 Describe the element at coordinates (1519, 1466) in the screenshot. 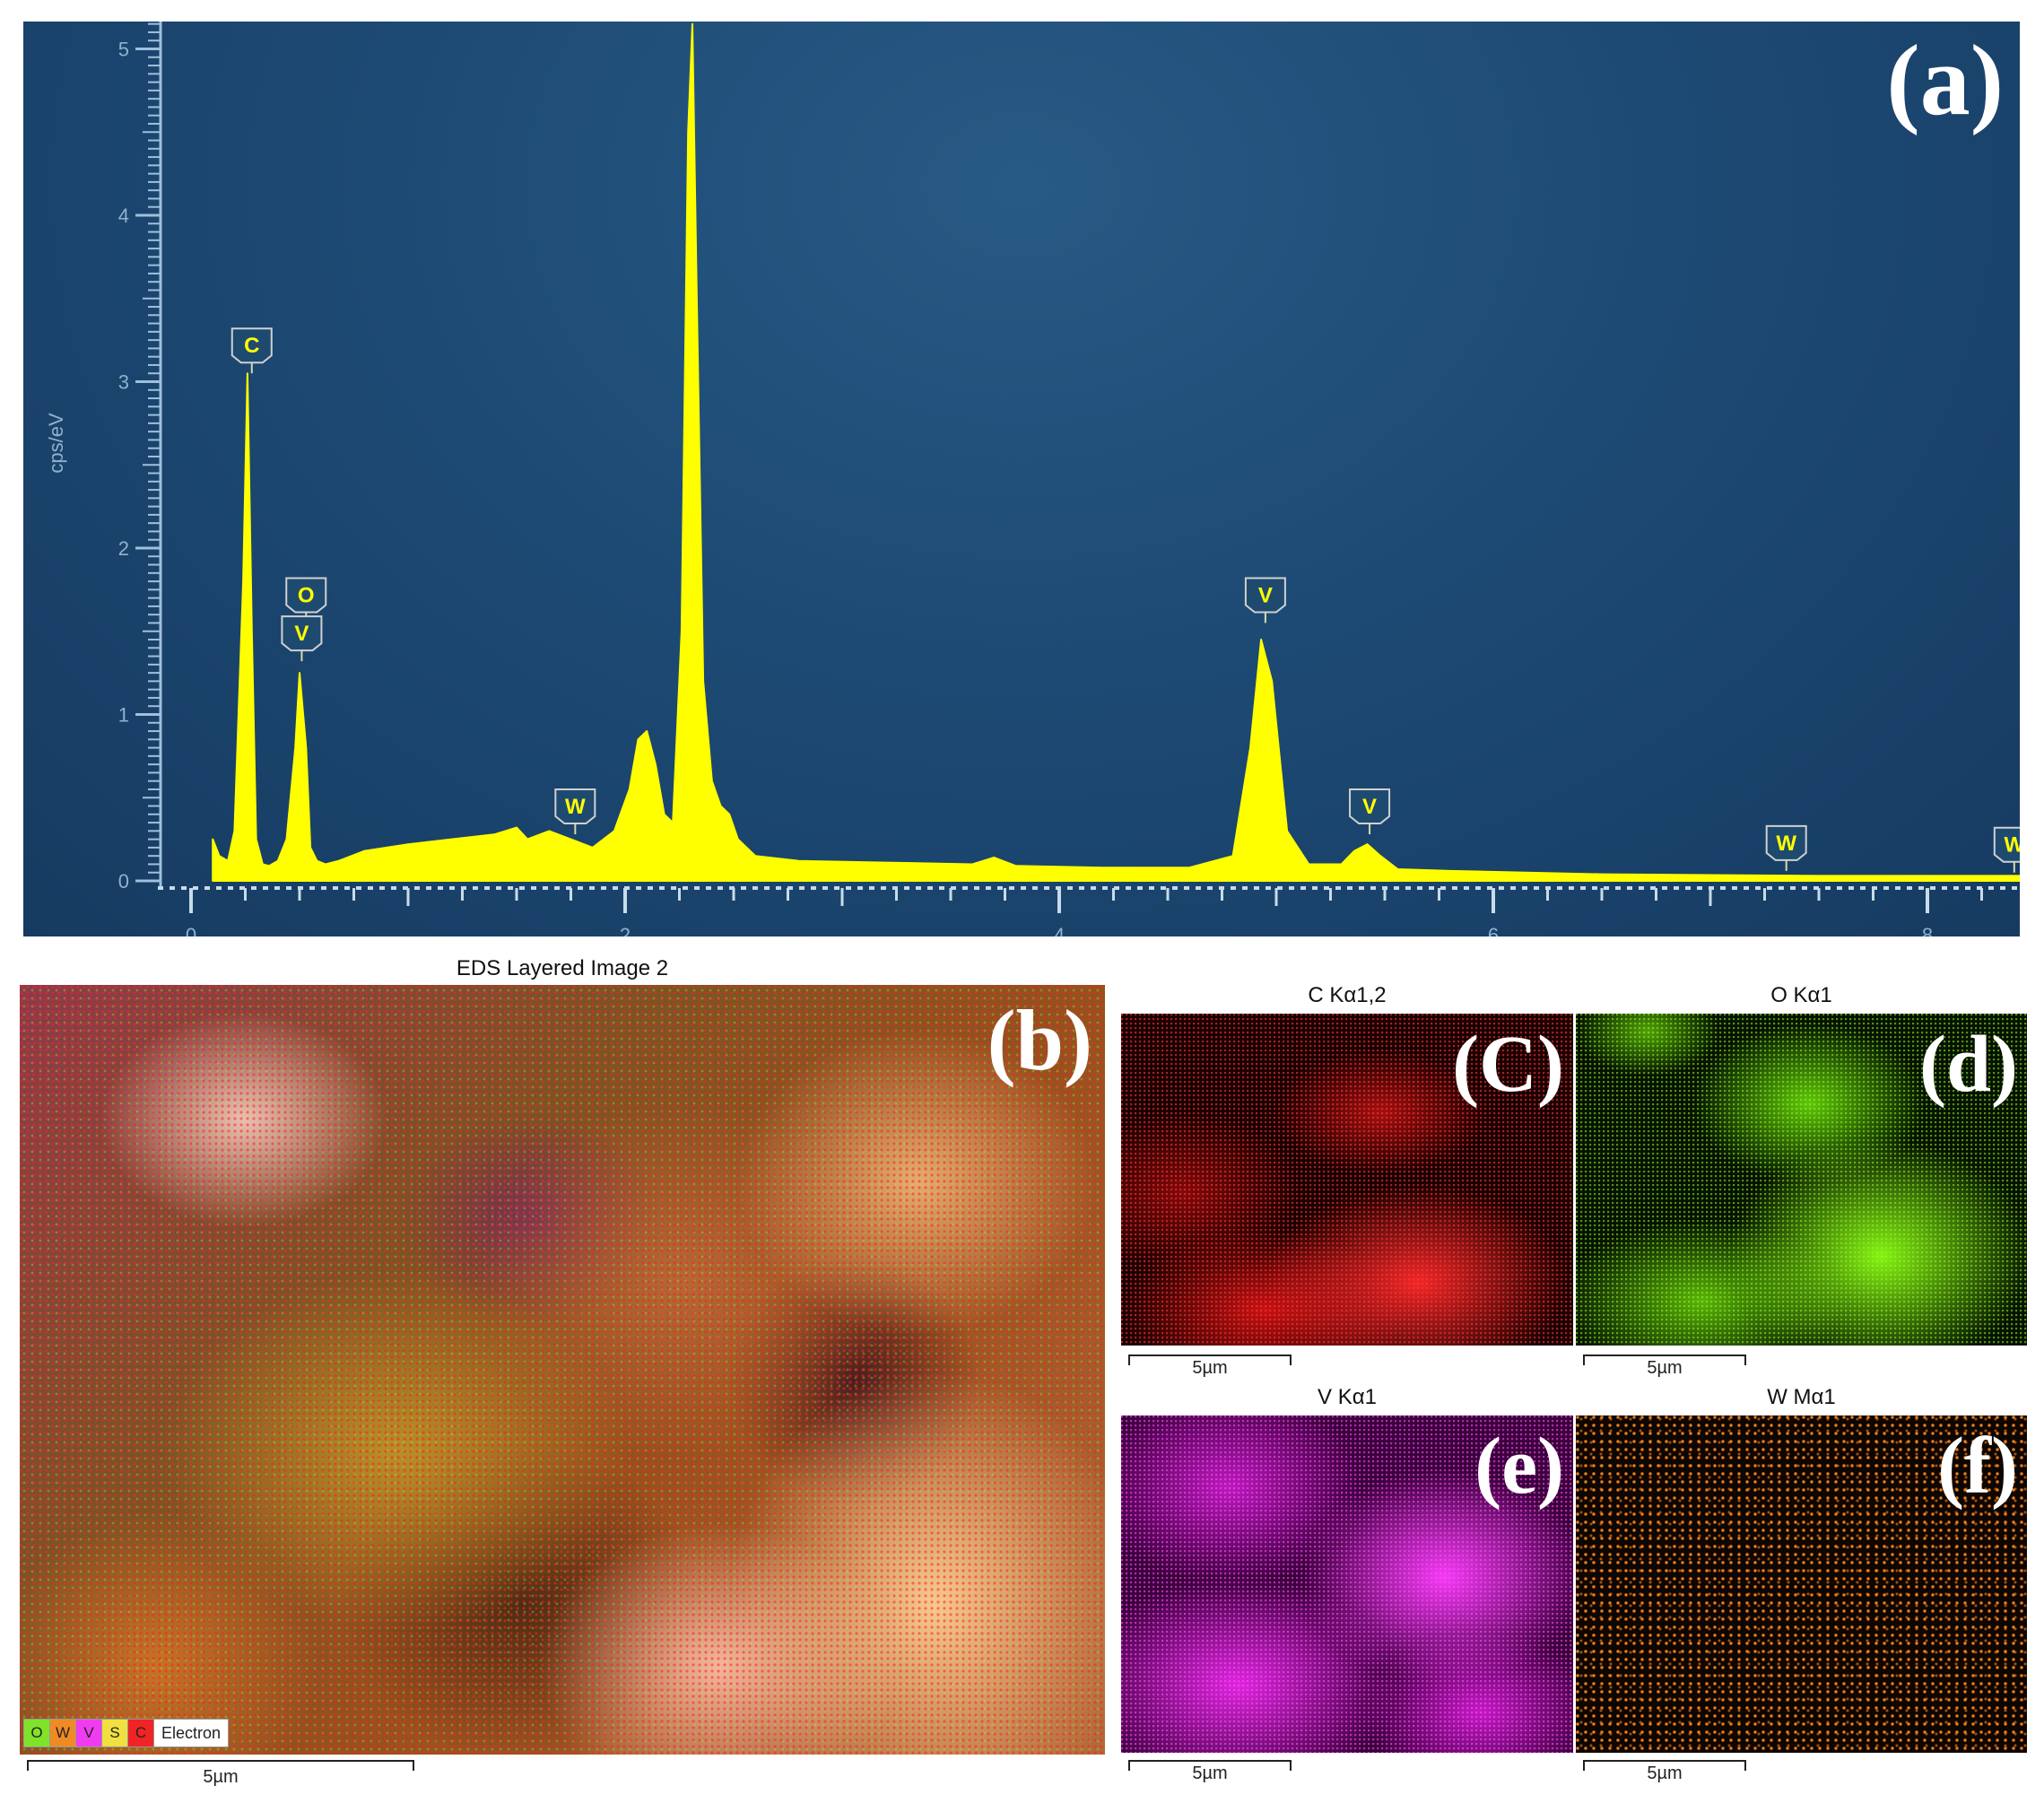

I see `panel-letter-e: (e)` at that location.